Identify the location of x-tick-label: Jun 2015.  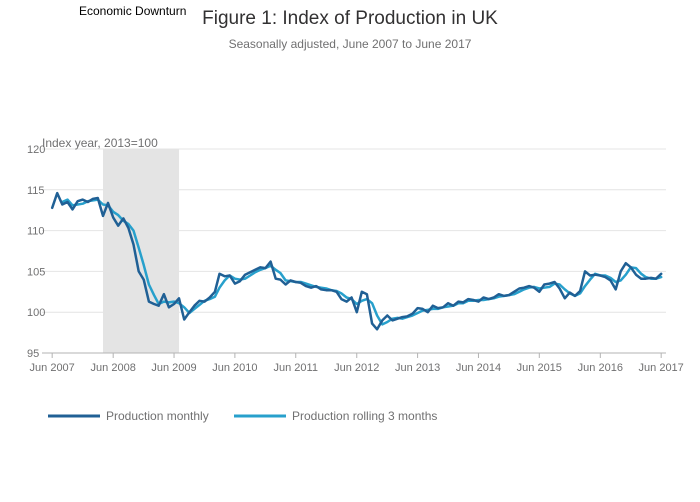
(539, 368).